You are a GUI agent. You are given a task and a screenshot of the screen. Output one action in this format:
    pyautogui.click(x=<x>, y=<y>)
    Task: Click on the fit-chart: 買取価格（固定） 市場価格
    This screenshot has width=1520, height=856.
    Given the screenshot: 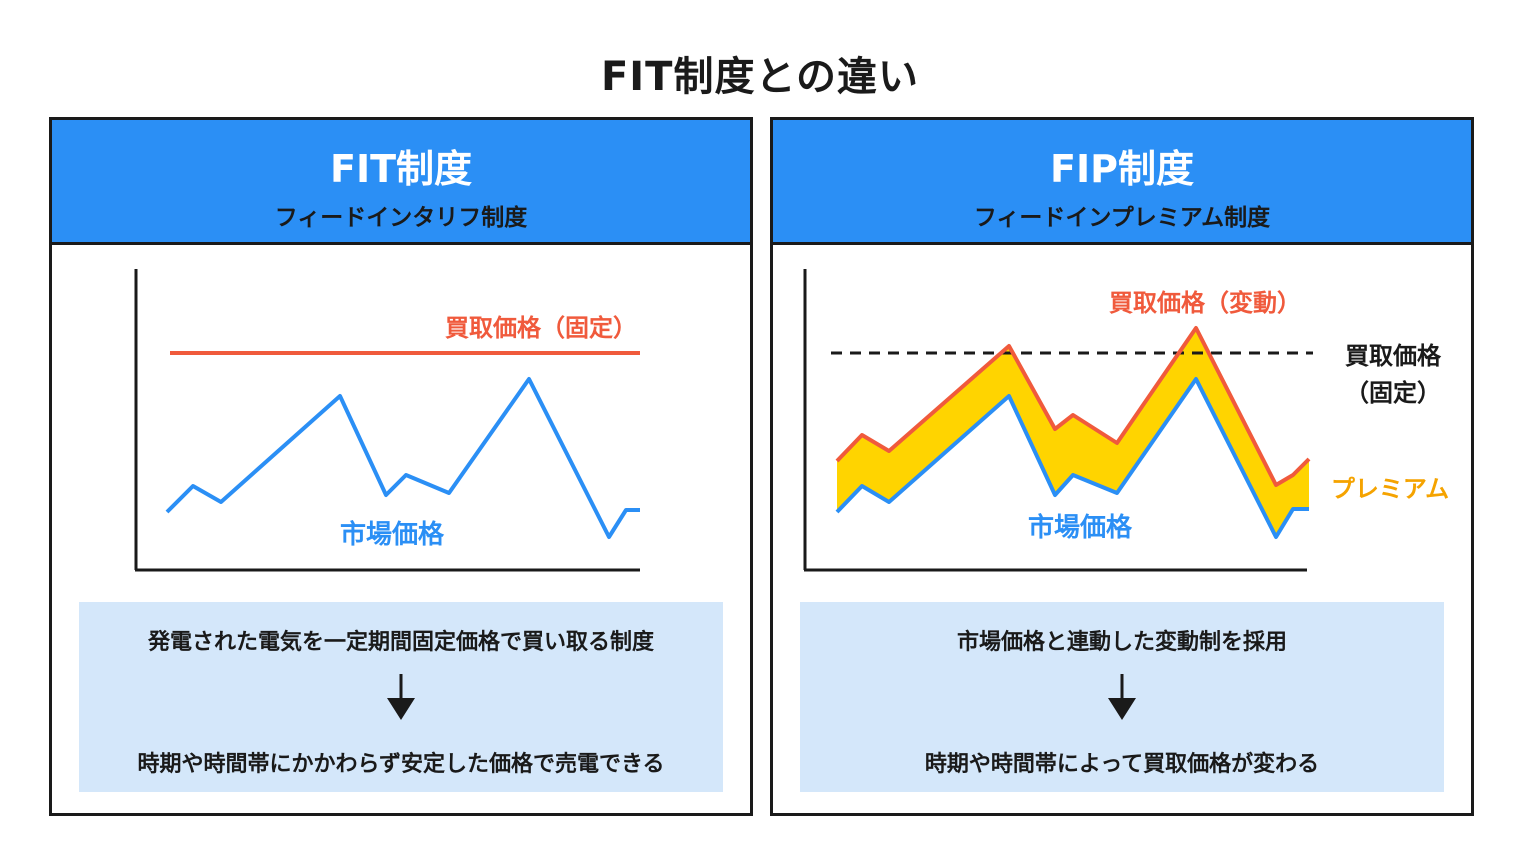 What is the action you would take?
    pyautogui.click(x=387, y=420)
    